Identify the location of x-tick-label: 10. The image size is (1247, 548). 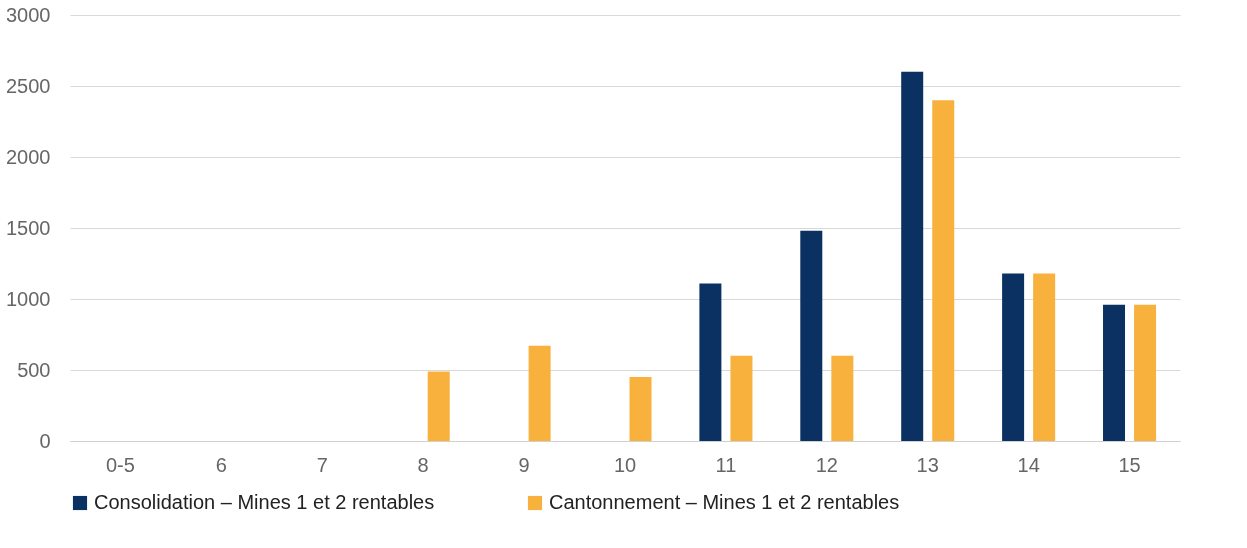
(625, 464).